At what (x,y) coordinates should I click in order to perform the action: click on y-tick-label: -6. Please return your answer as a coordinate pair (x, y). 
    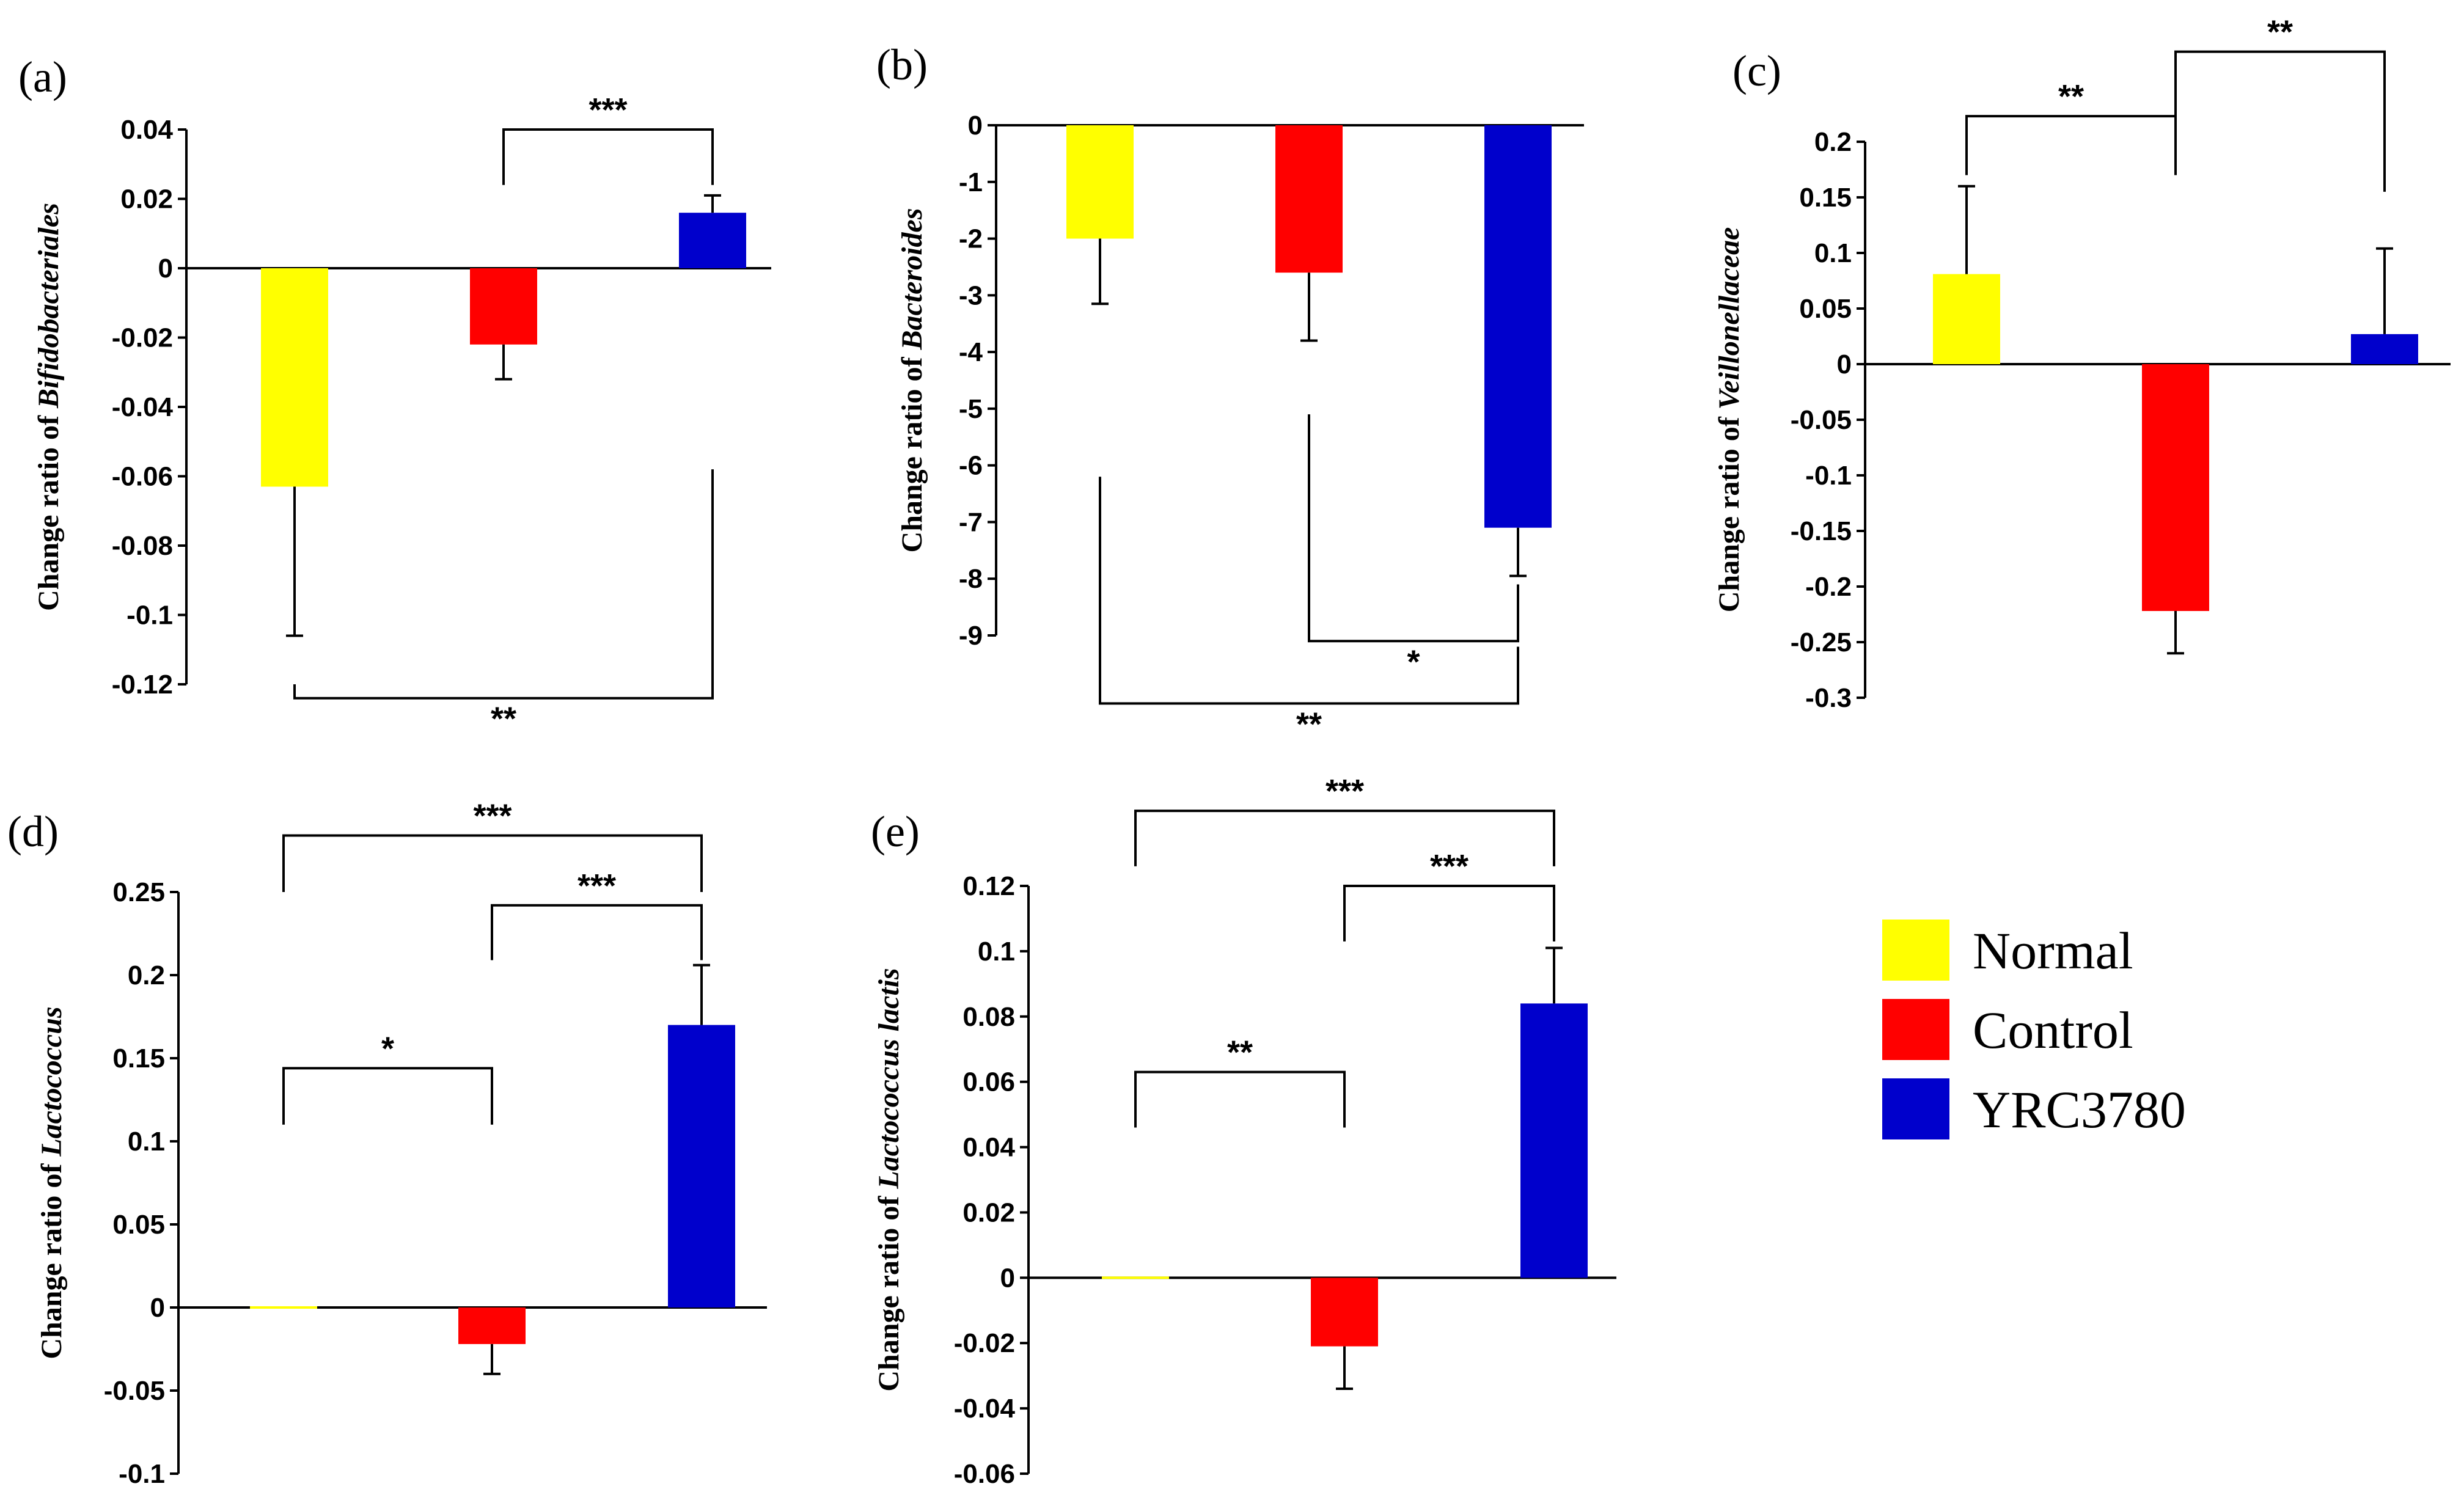
    Looking at the image, I should click on (971, 466).